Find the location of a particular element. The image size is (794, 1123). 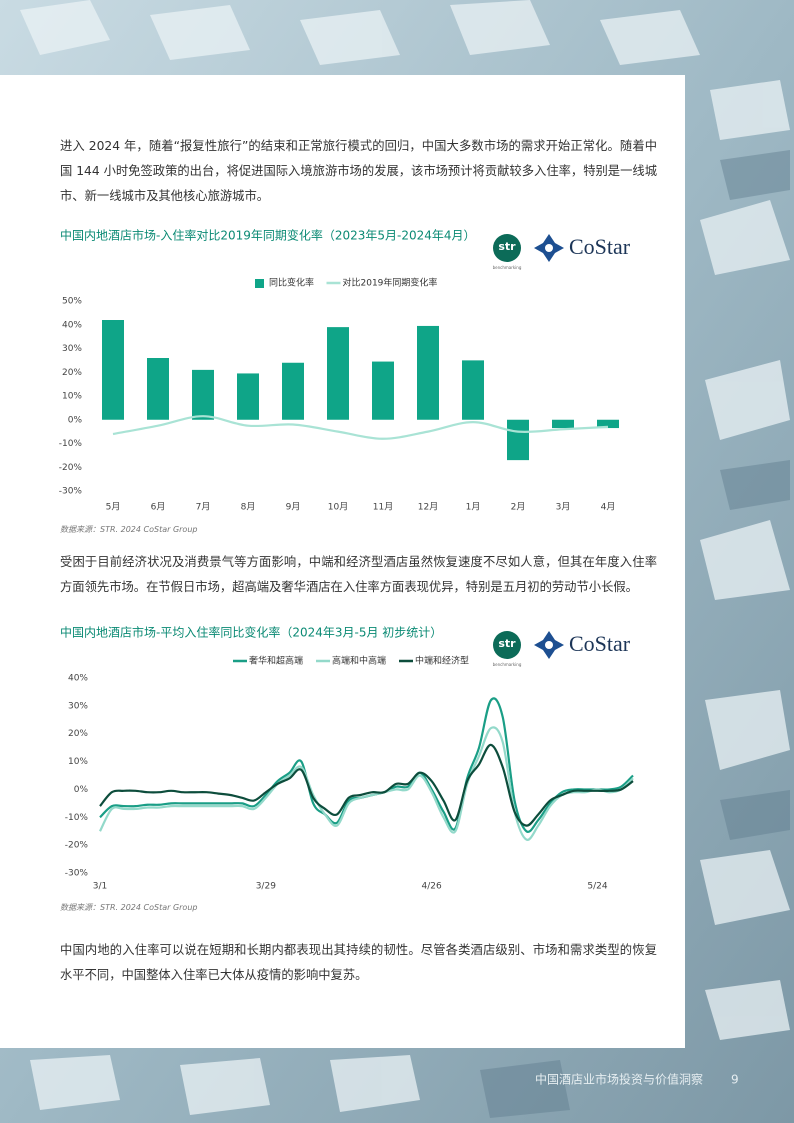

x-tick-label: 11月 is located at coordinates (383, 507).